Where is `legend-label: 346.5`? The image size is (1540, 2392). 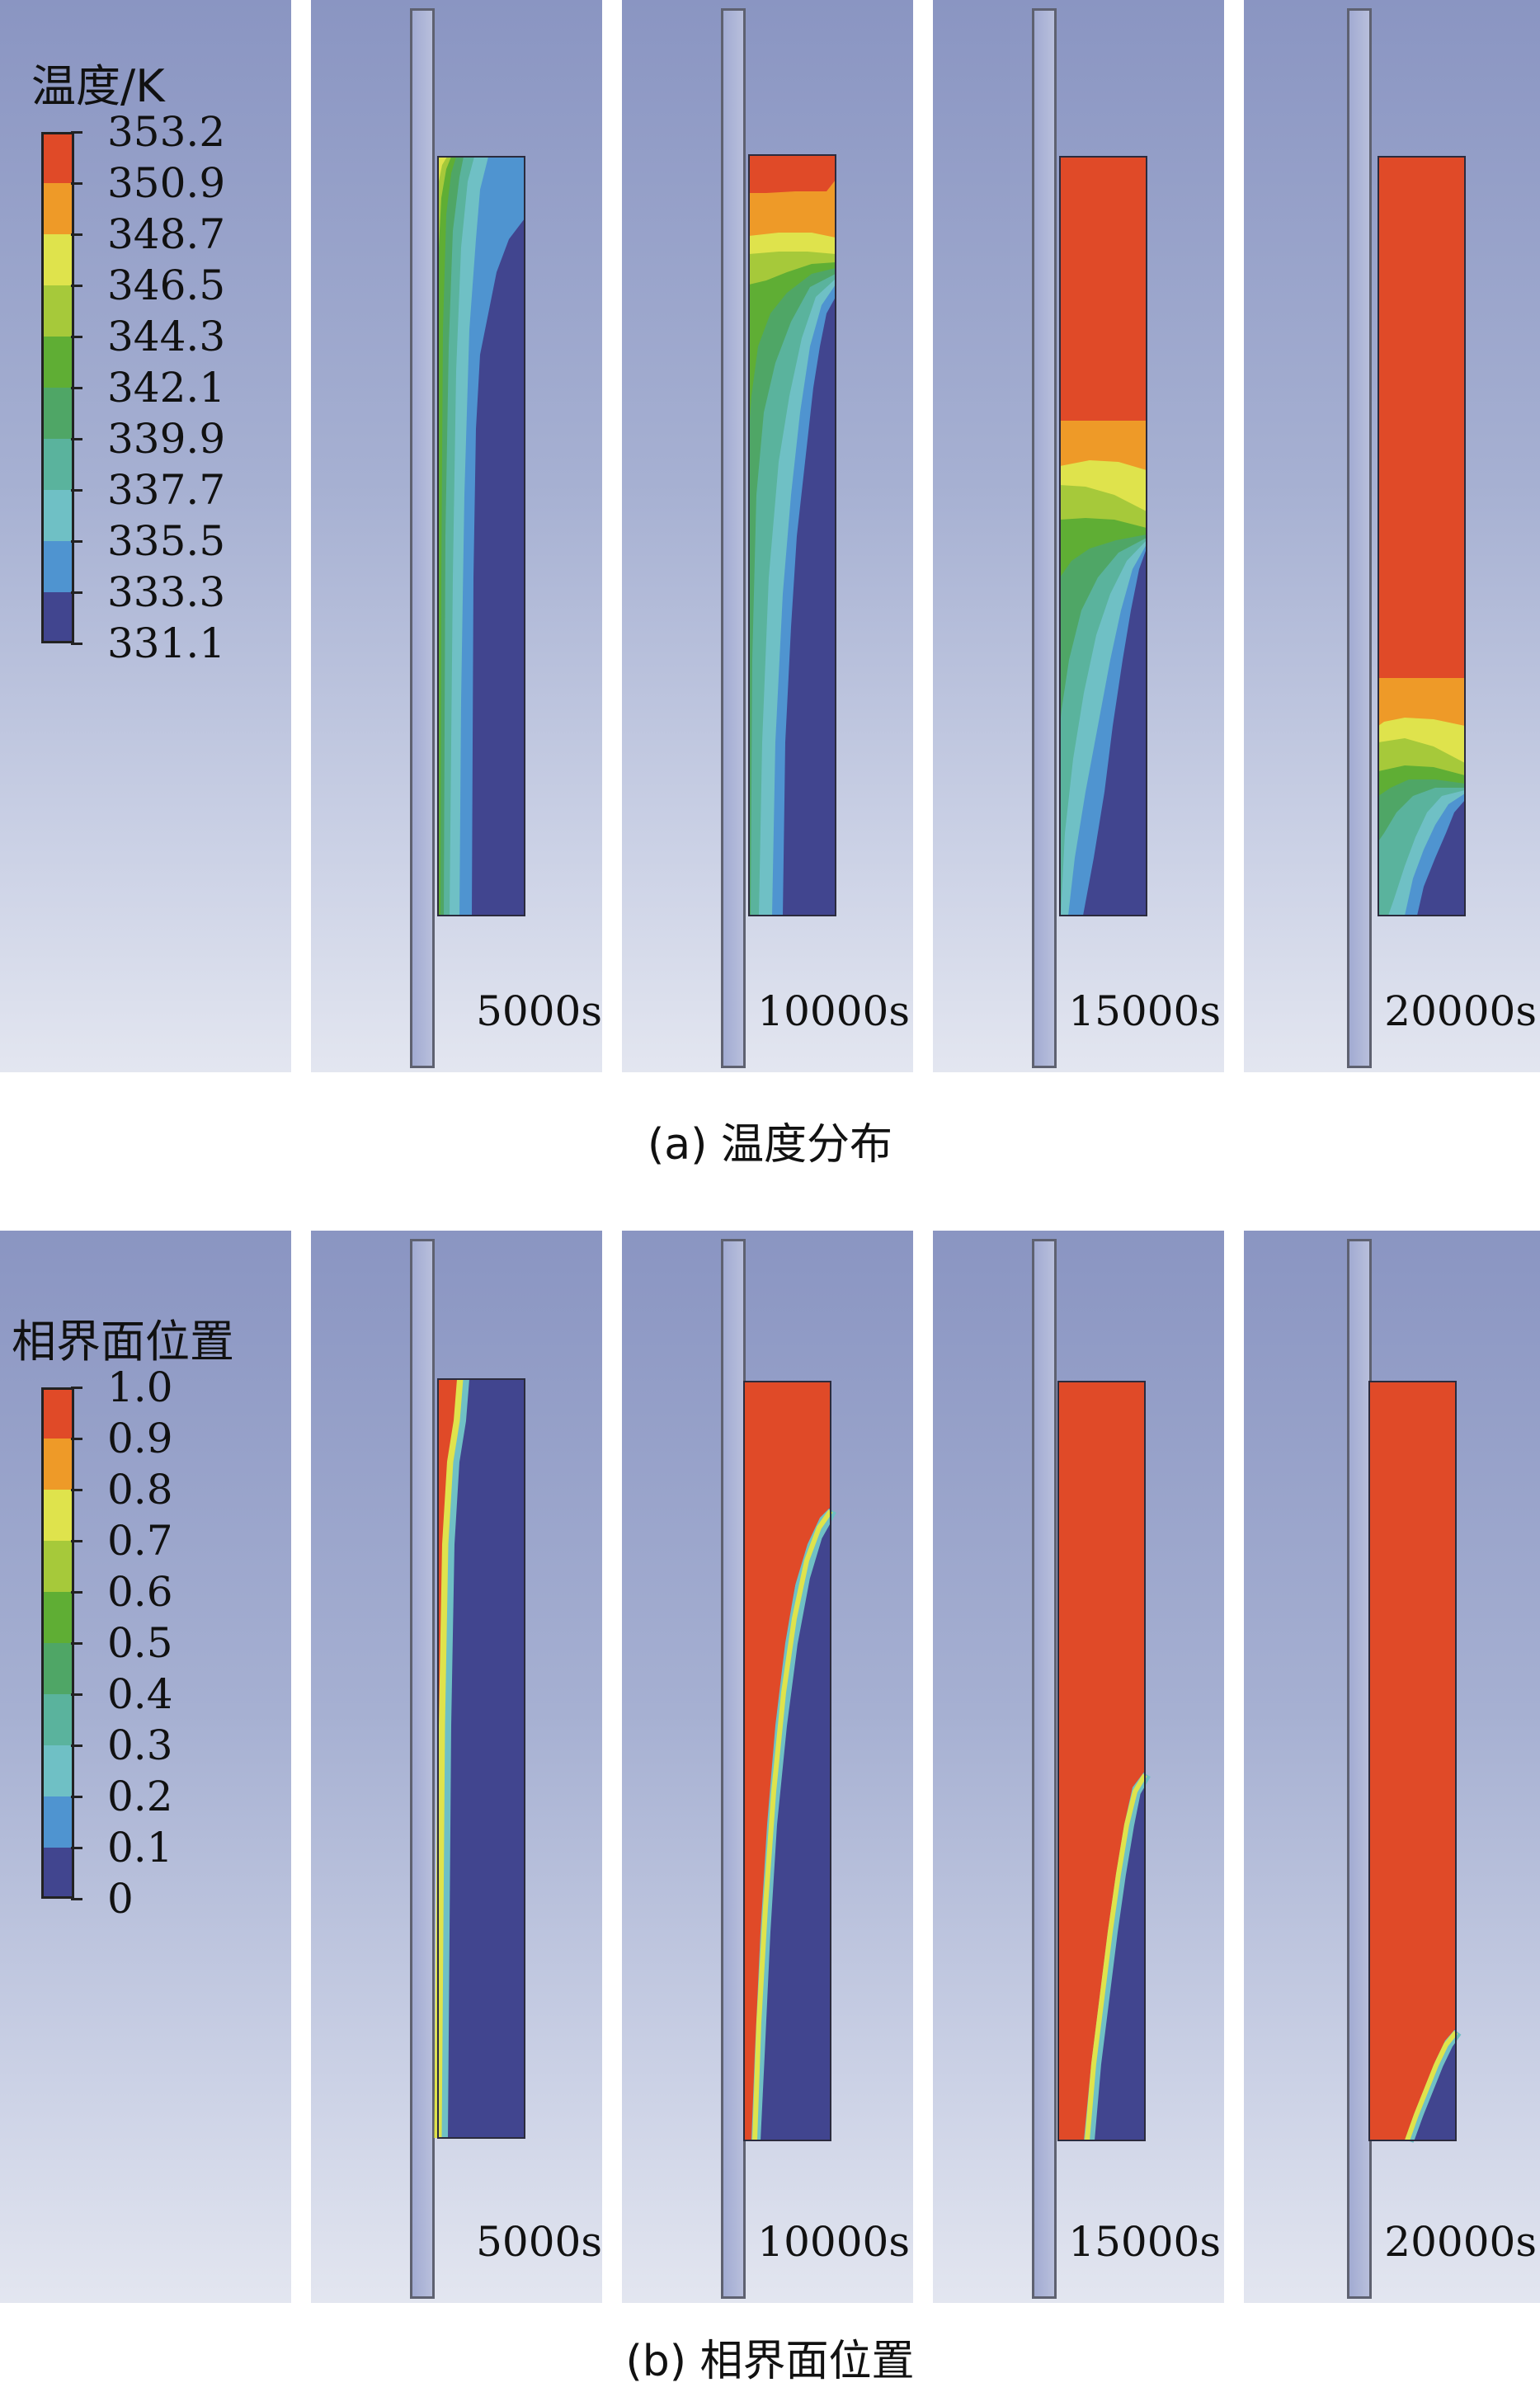 legend-label: 346.5 is located at coordinates (166, 285).